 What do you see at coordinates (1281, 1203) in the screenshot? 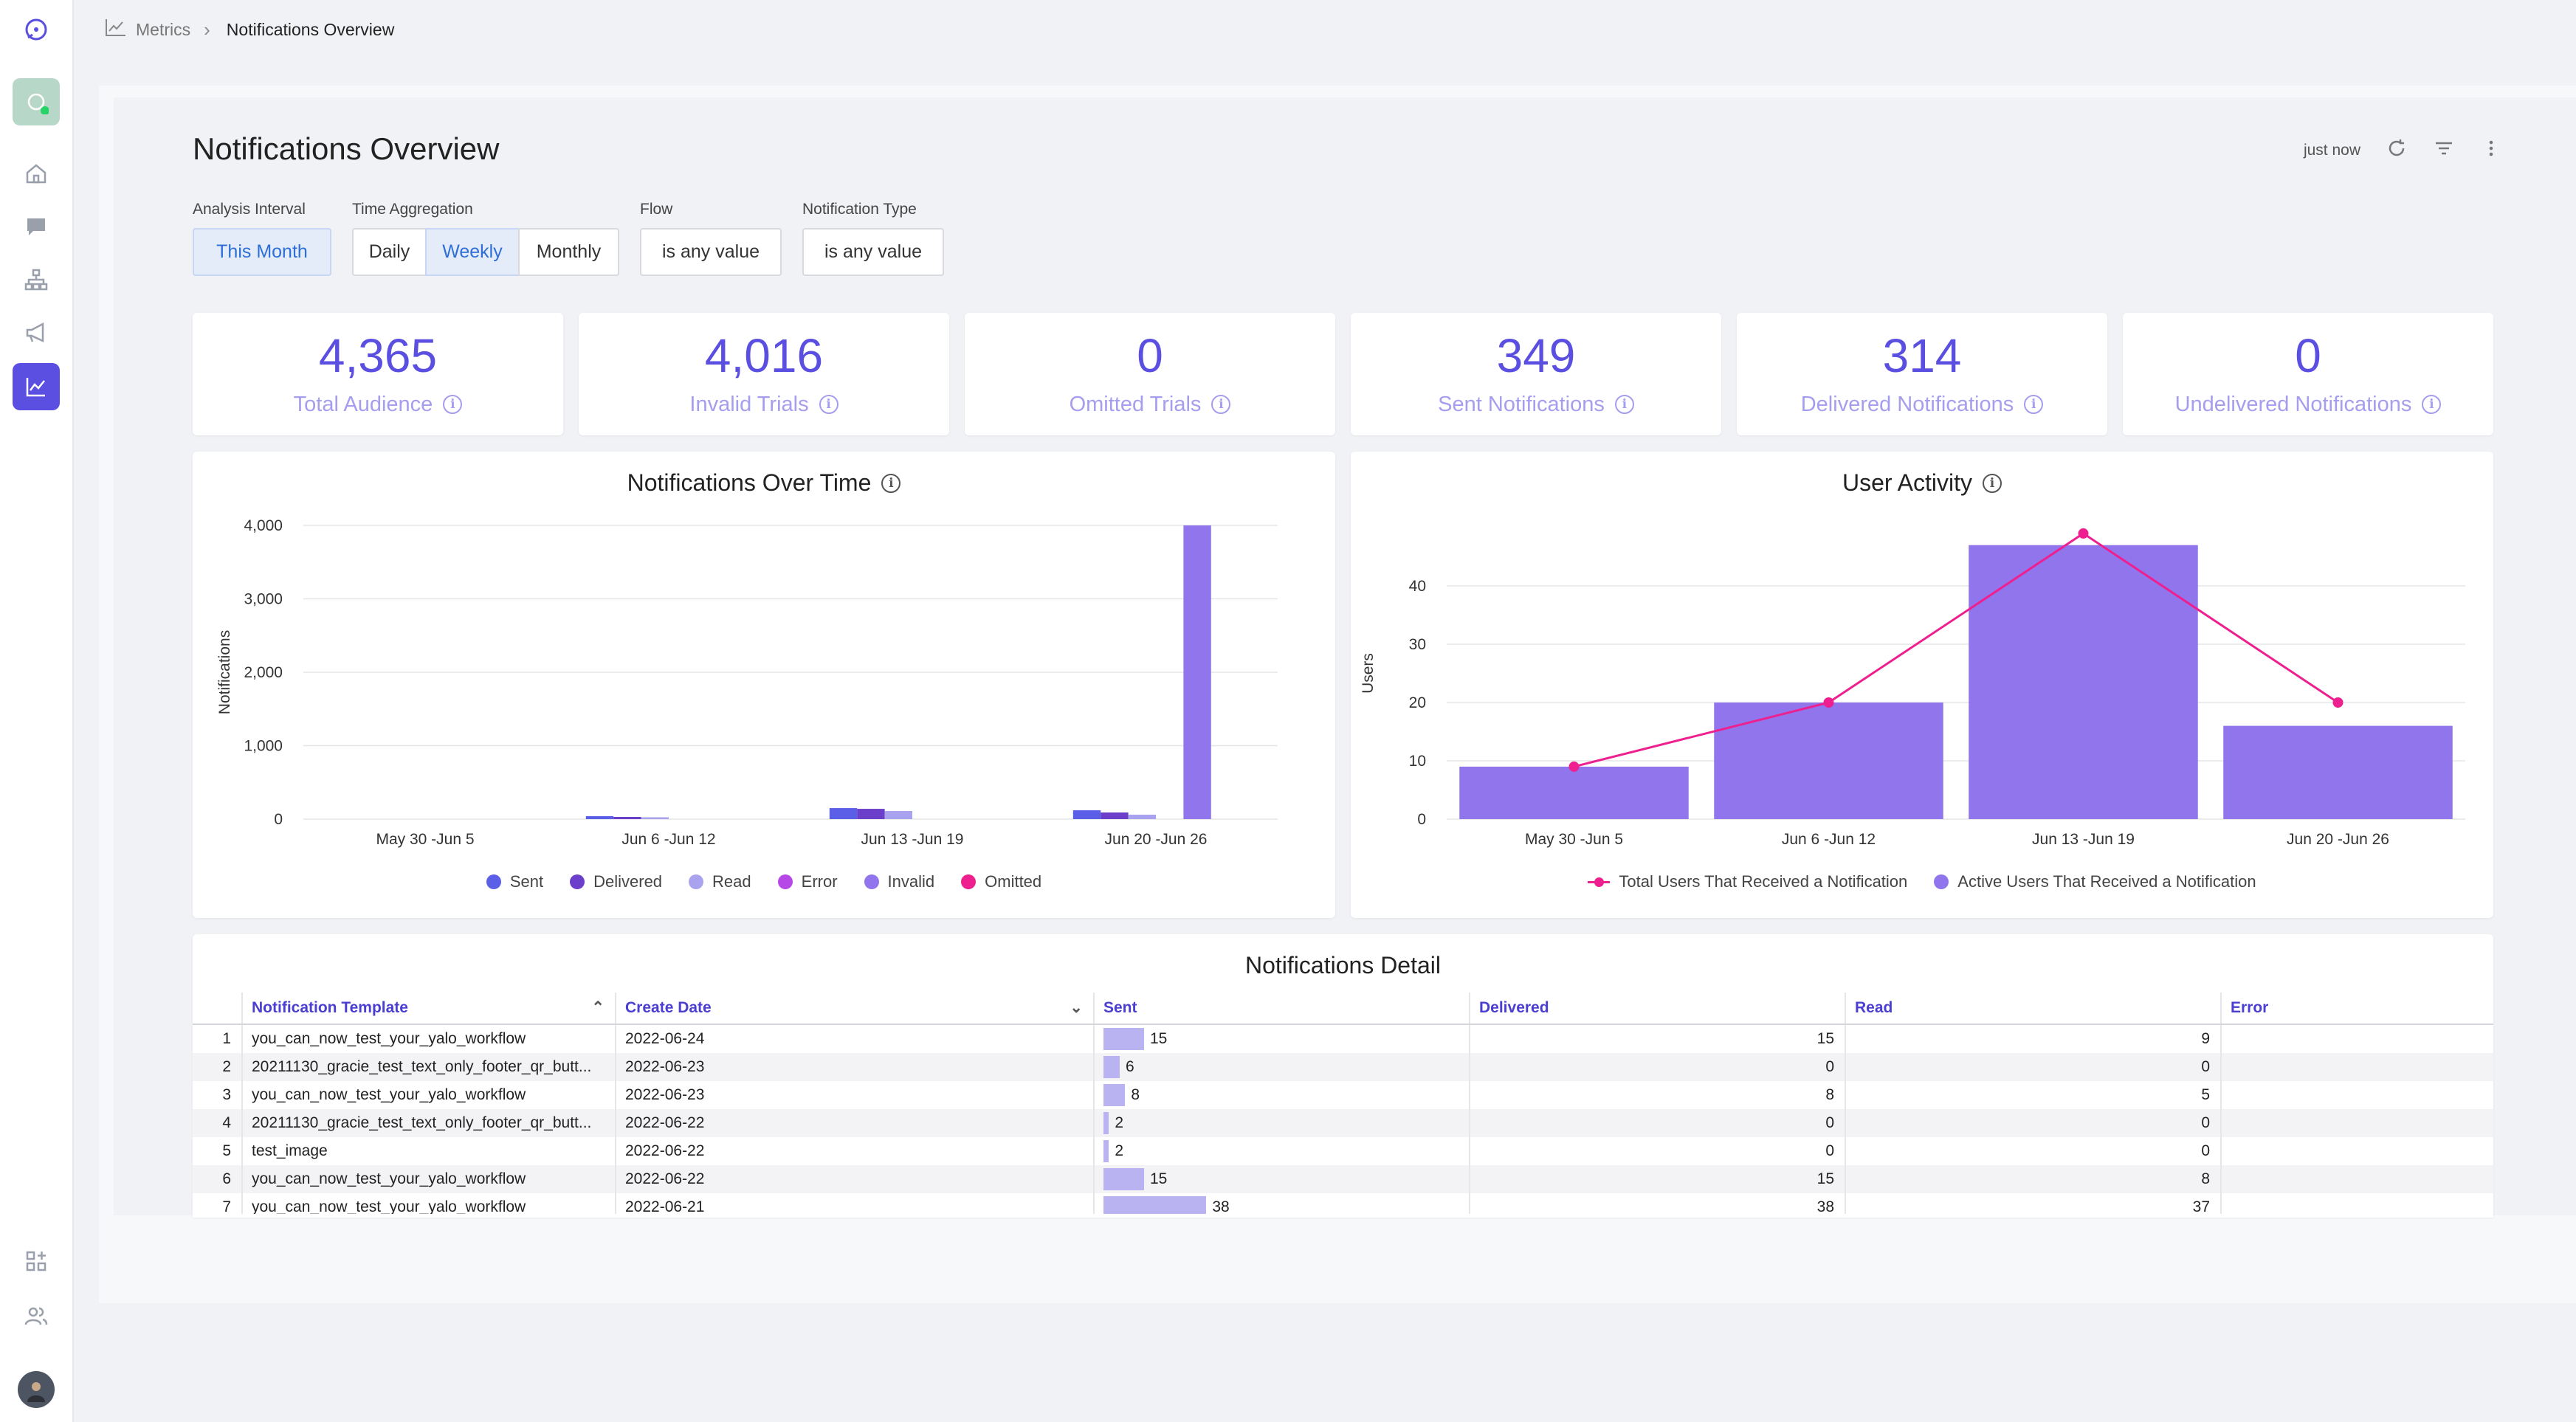
I see `cell-sent: 38` at bounding box center [1281, 1203].